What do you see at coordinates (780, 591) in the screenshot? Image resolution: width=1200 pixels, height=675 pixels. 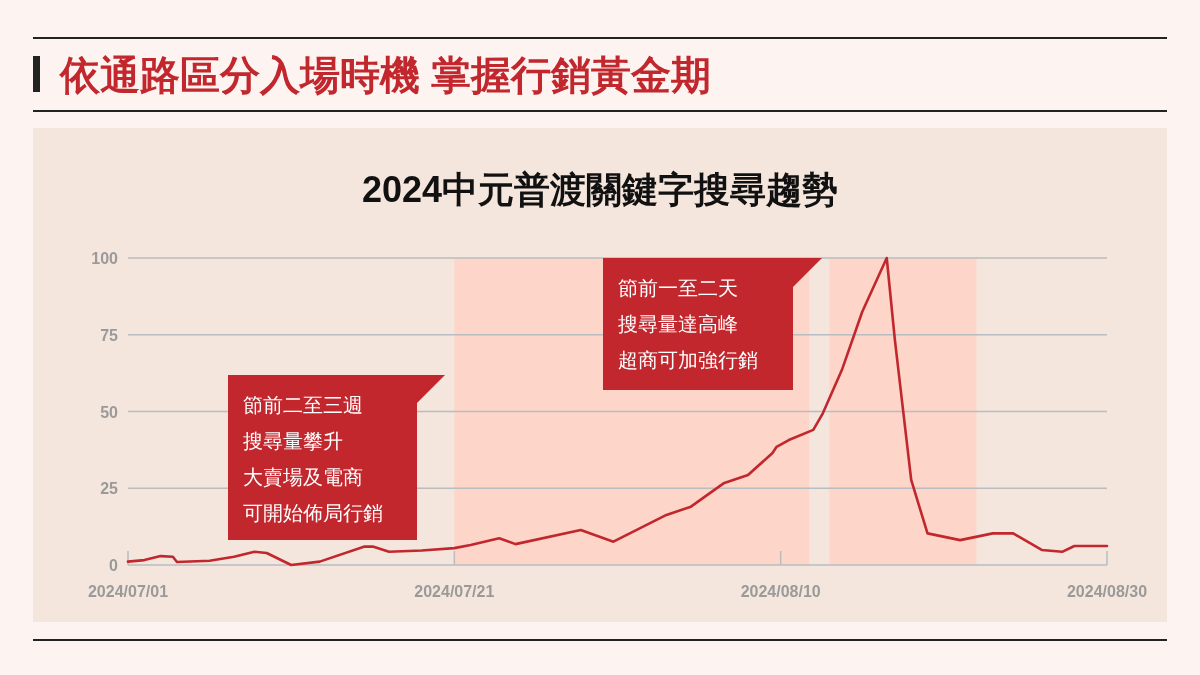 I see `x-tick-label: 2024/08/10` at bounding box center [780, 591].